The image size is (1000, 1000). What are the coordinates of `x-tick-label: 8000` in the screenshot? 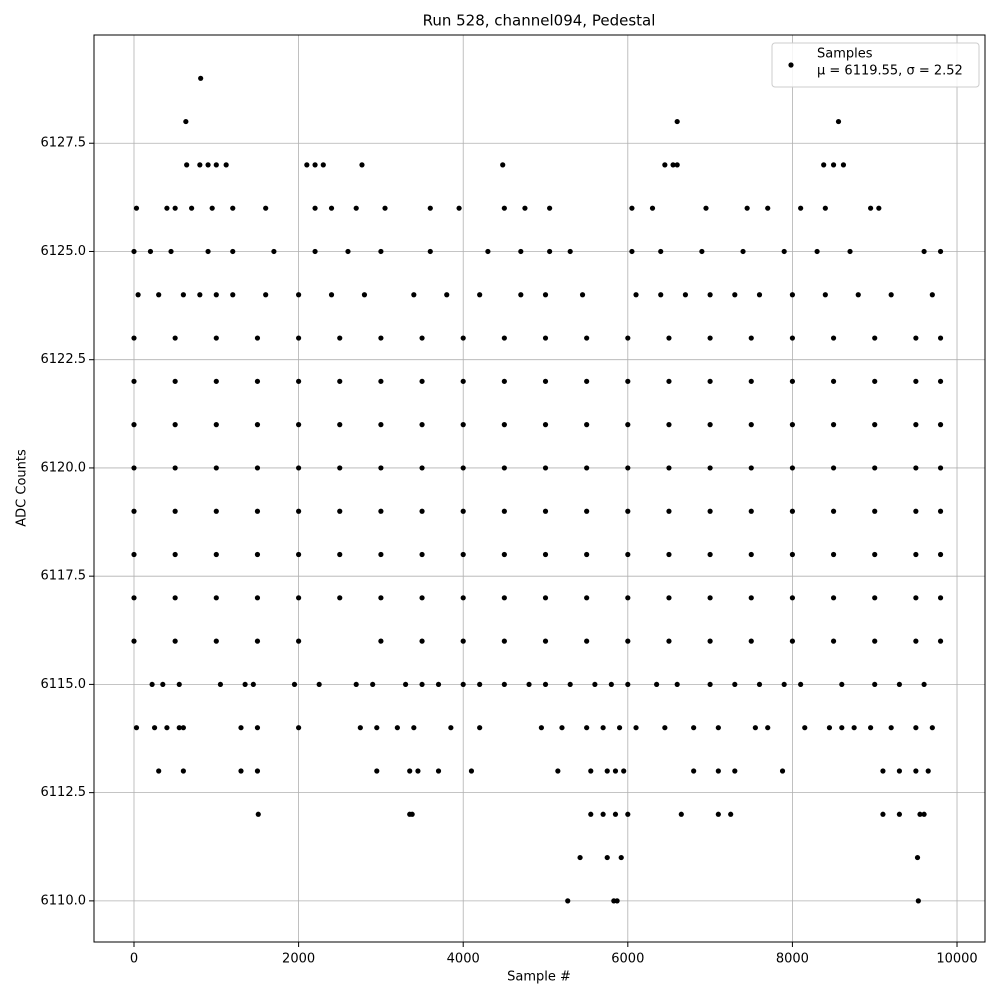 It's located at (792, 959).